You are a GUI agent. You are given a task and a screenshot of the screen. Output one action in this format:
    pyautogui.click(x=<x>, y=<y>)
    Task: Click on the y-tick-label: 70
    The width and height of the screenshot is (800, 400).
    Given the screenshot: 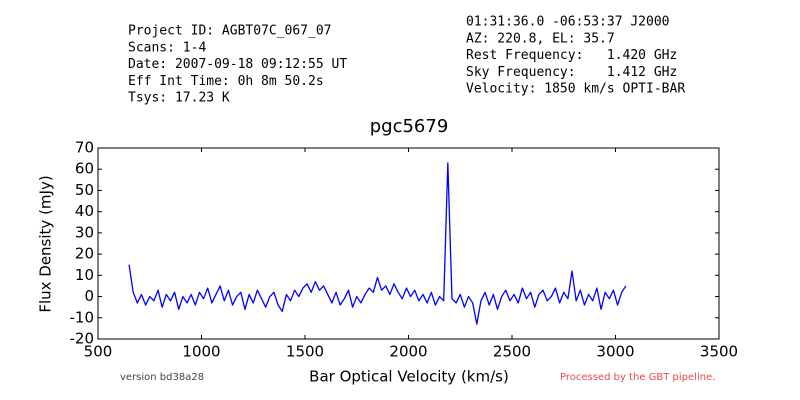 What is the action you would take?
    pyautogui.click(x=84, y=148)
    